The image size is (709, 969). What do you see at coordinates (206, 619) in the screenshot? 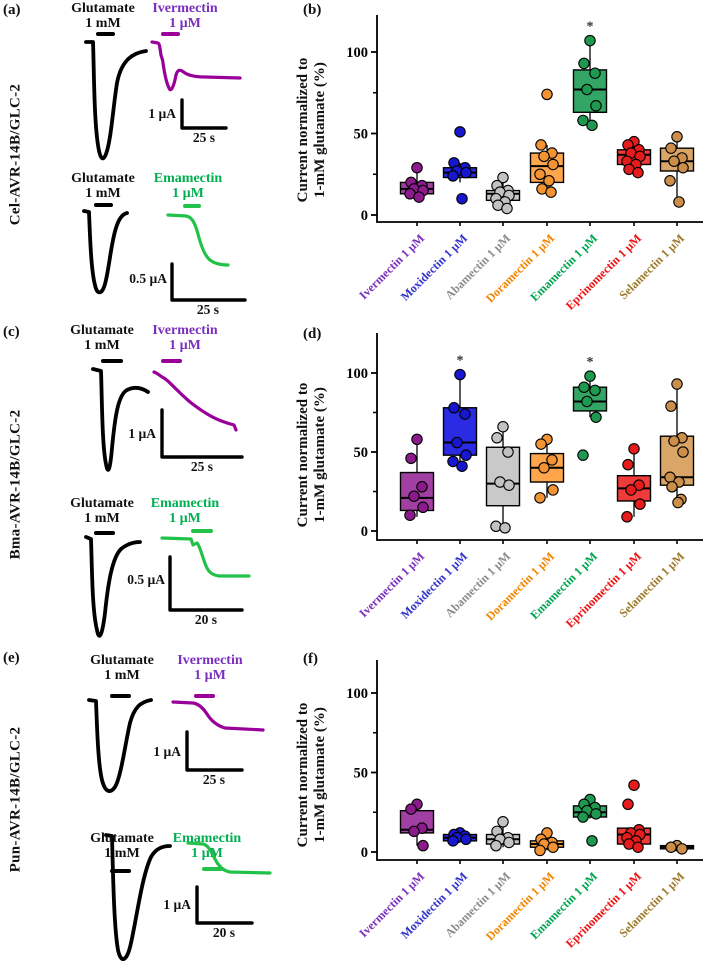
I see `time-scale-label: 20 s` at bounding box center [206, 619].